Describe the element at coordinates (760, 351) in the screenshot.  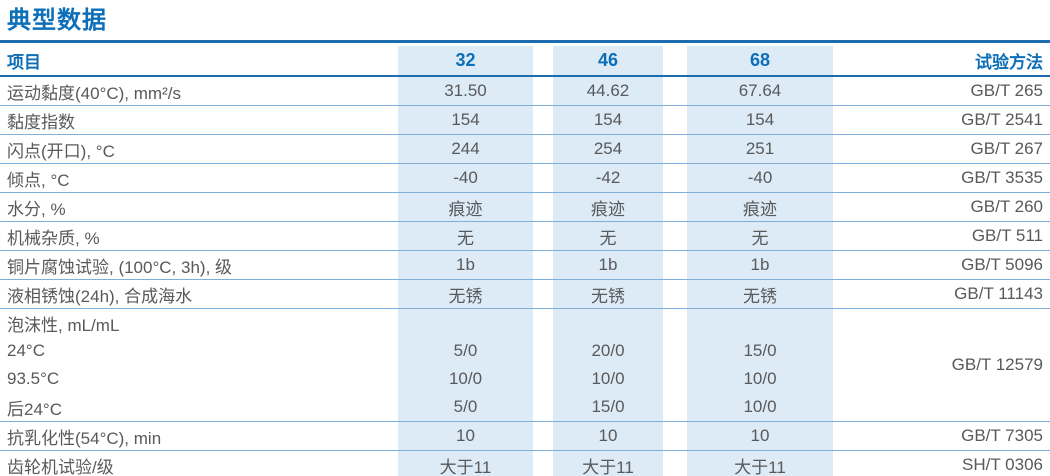
I see `value-68: 15/0` at that location.